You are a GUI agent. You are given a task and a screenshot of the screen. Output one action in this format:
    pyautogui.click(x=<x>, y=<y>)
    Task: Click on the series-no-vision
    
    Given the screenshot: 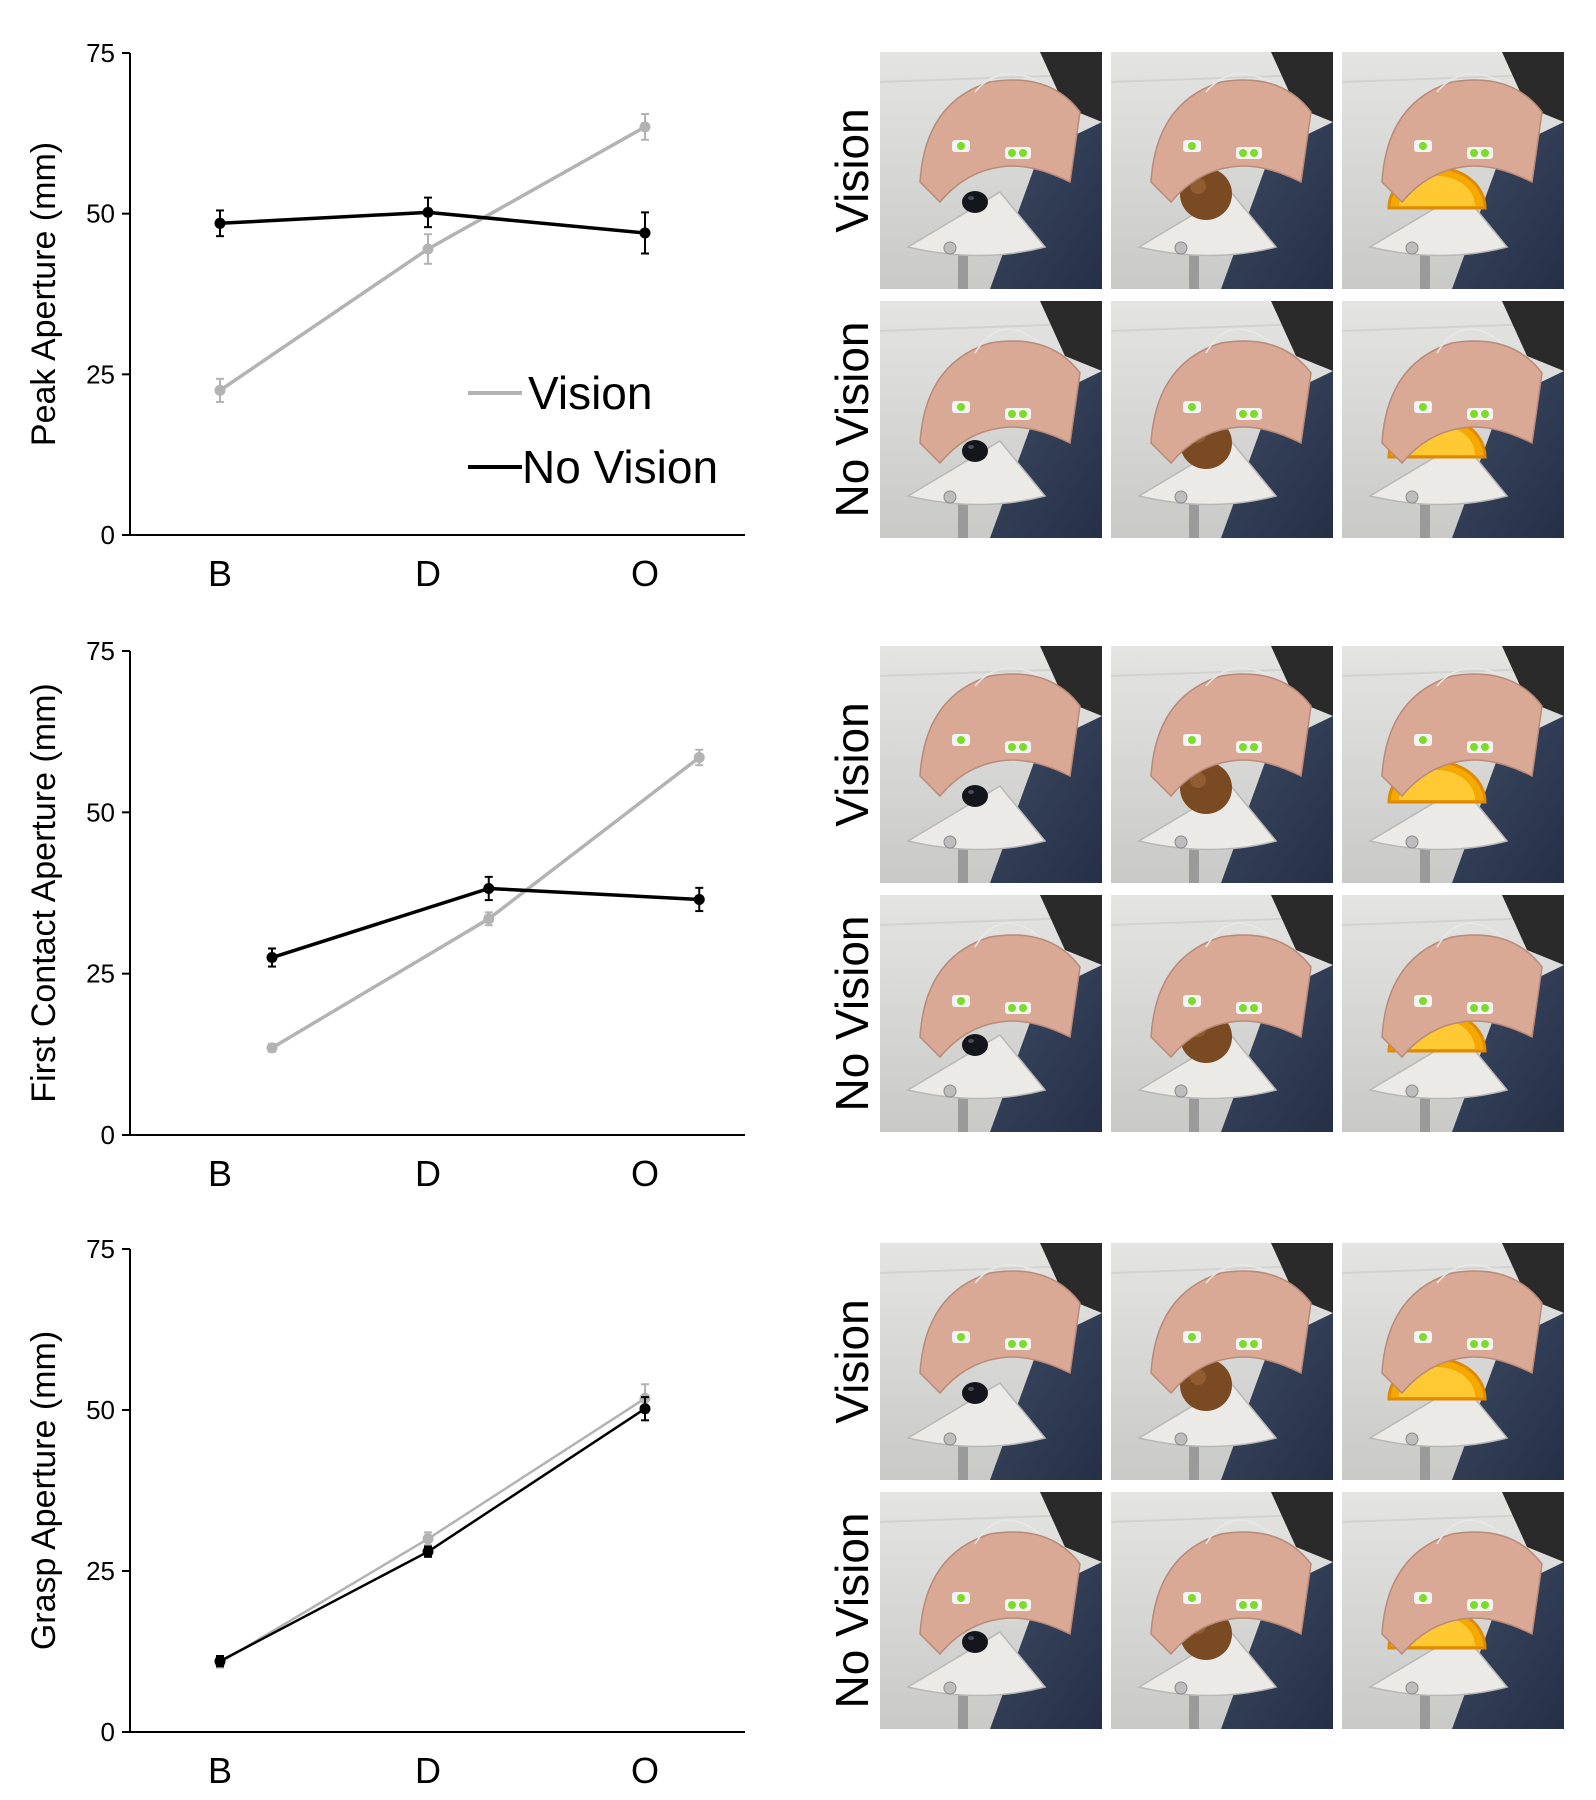 What is the action you would take?
    pyautogui.click(x=432, y=225)
    